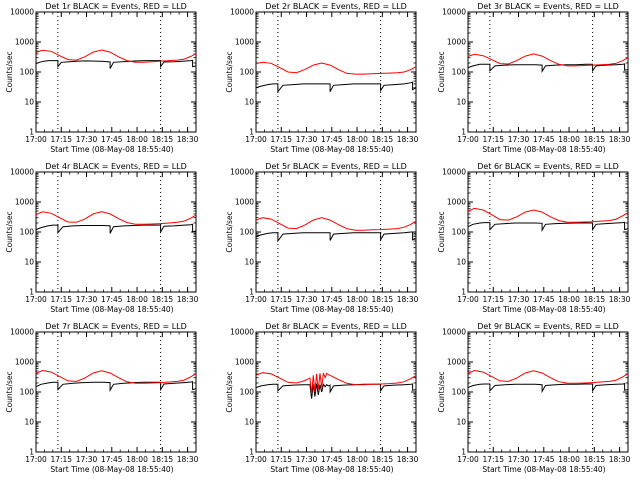  What do you see at coordinates (336, 326) in the screenshot?
I see `panel-title: Det 8r BLACK = Events, RED = LLD` at bounding box center [336, 326].